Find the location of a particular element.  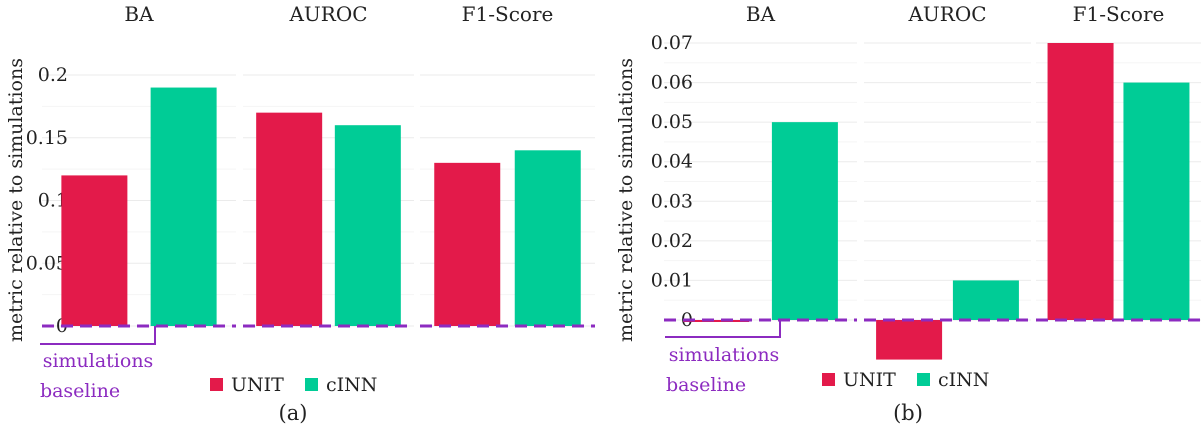

y-tick-label: 0.01 is located at coordinates (672, 280).